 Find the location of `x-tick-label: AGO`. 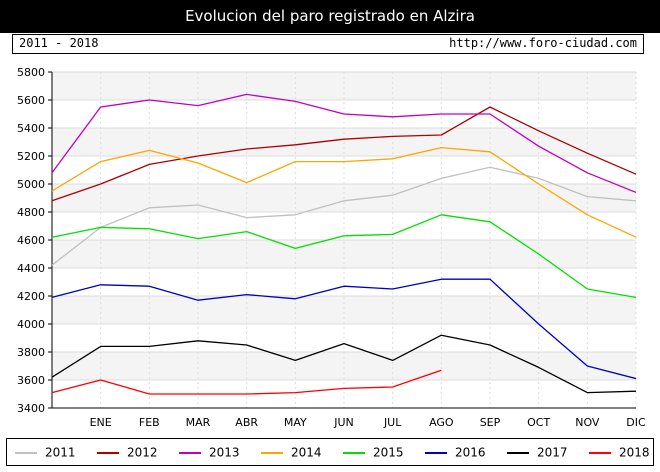

x-tick-label: AGO is located at coordinates (441, 422).